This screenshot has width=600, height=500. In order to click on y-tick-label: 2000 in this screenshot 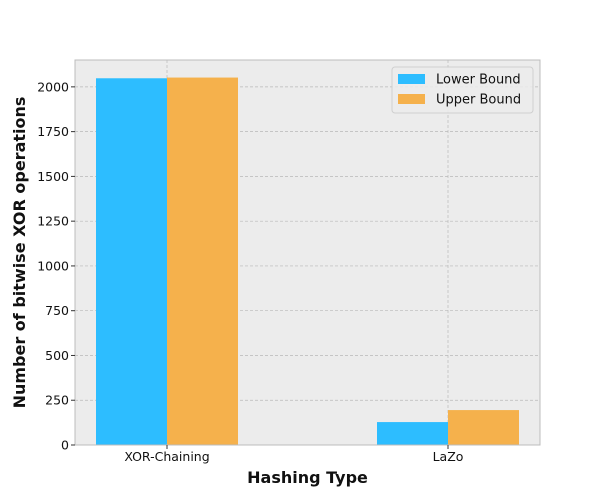, I will do `click(53, 86)`.